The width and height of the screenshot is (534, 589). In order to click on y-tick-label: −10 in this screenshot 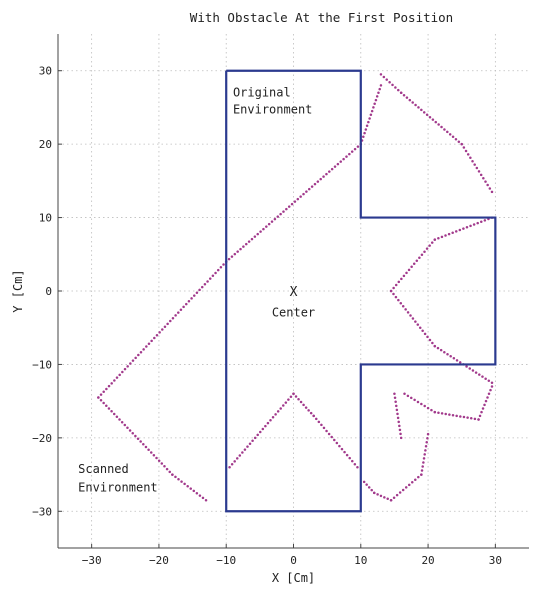, I will do `click(42, 364)`.